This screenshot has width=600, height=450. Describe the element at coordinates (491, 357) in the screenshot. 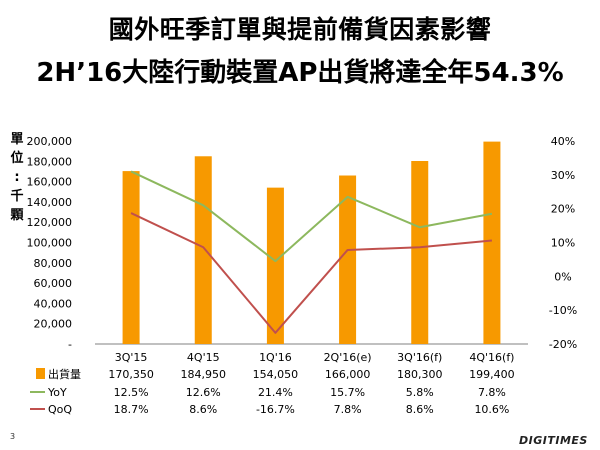

I see `x-axis-category-label: 4Q'16(f)` at that location.